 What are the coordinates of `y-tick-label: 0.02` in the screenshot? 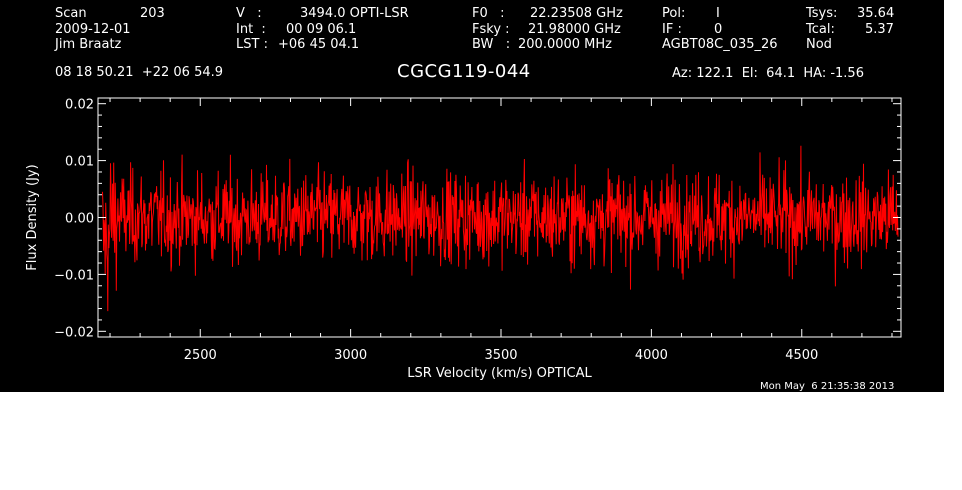 It's located at (79, 105).